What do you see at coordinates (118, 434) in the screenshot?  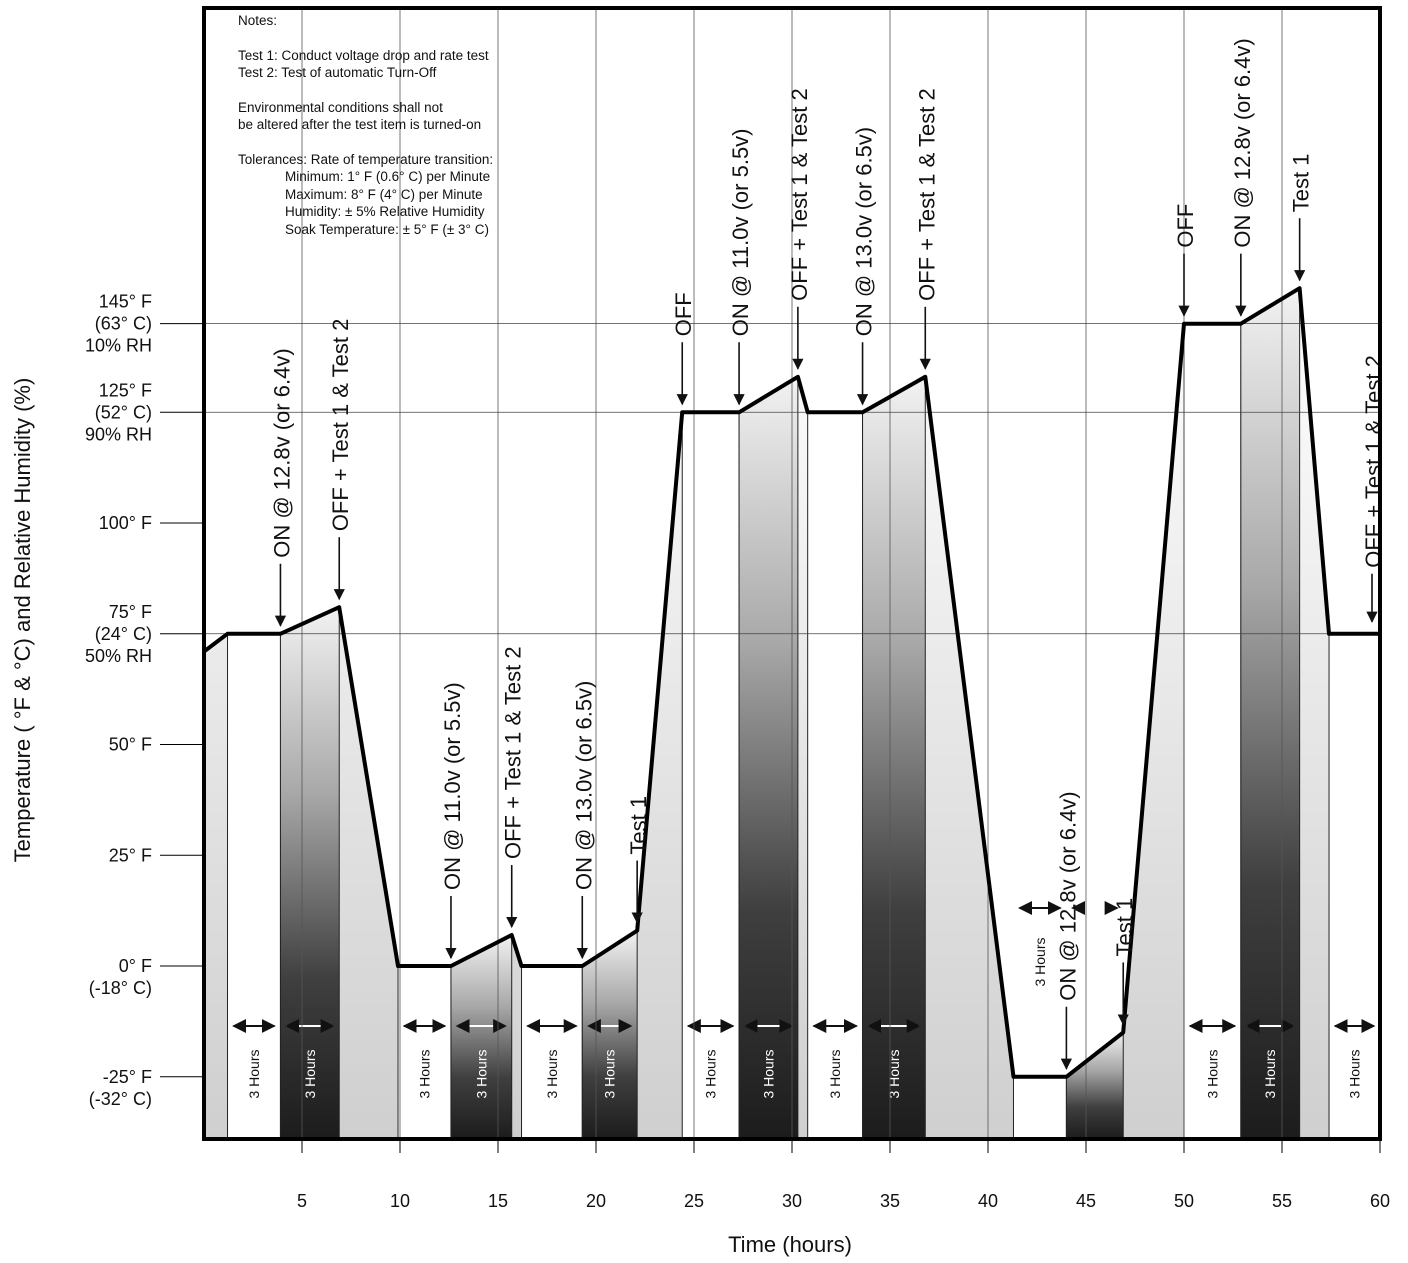 I see `y-tick-label: 90% RH` at bounding box center [118, 434].